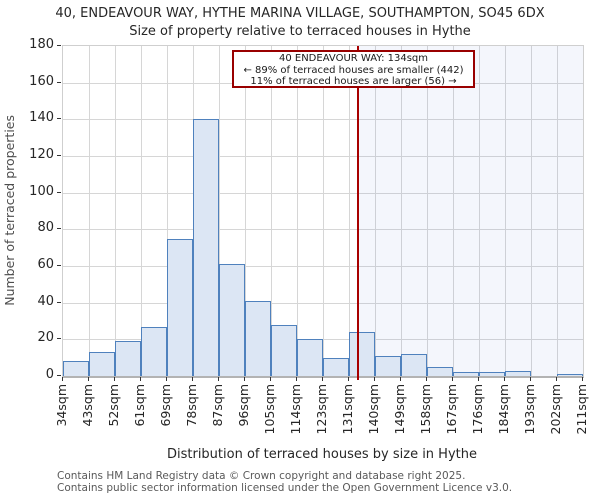 Image resolution: width=600 pixels, height=500 pixels. What do you see at coordinates (41, 44) in the screenshot?
I see `y-tick-label: 180` at bounding box center [41, 44].